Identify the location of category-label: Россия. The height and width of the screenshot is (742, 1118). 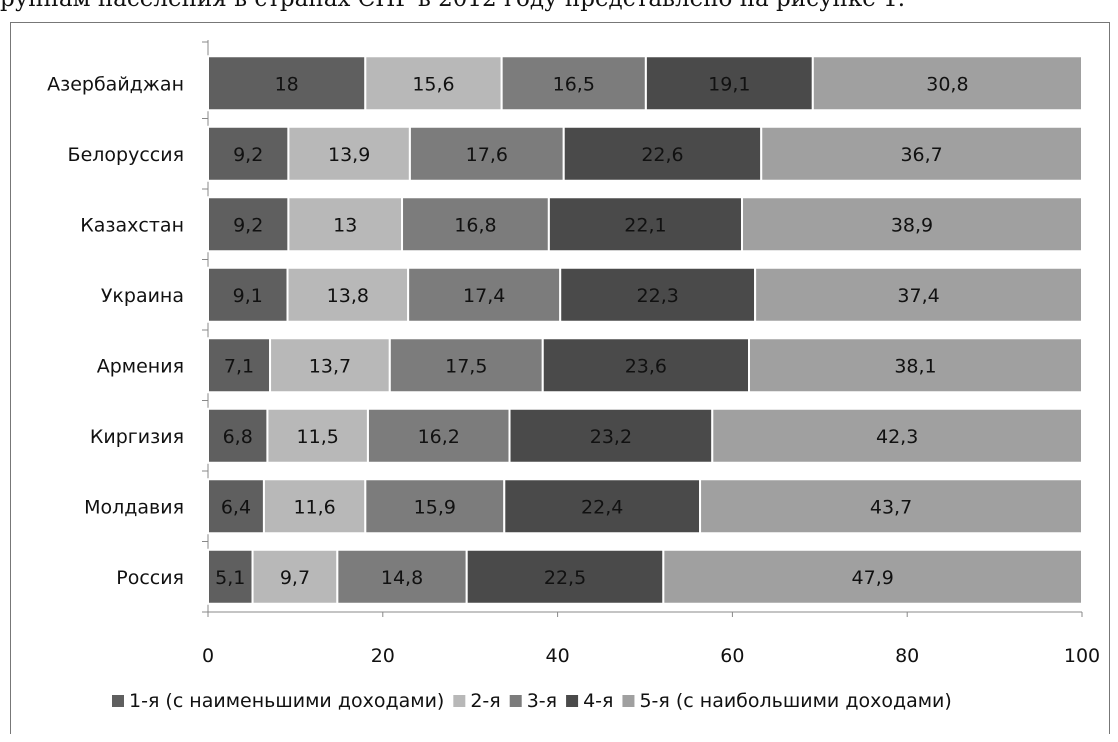
(150, 578).